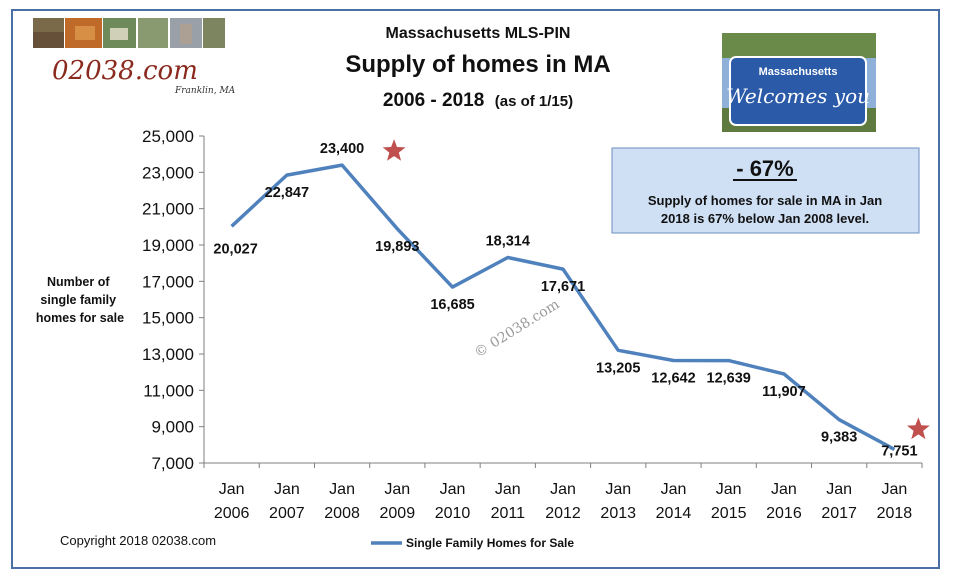 This screenshot has height=581, width=960. I want to click on chart-subtitle: 2006 - 2018 (as of 1/15), so click(478, 100).